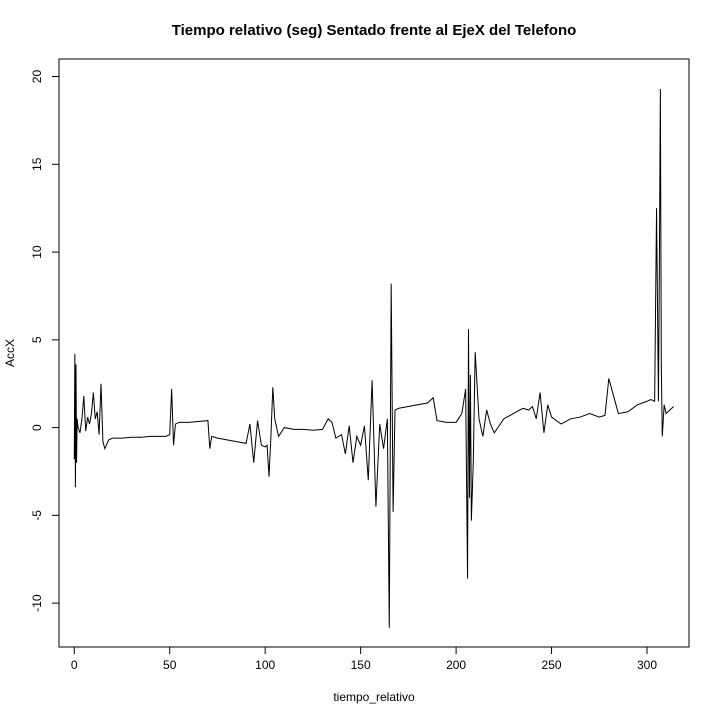 Image resolution: width=720 pixels, height=725 pixels. I want to click on x-axis-ticks: 0 50 100 150 200 250 300, so click(364, 659).